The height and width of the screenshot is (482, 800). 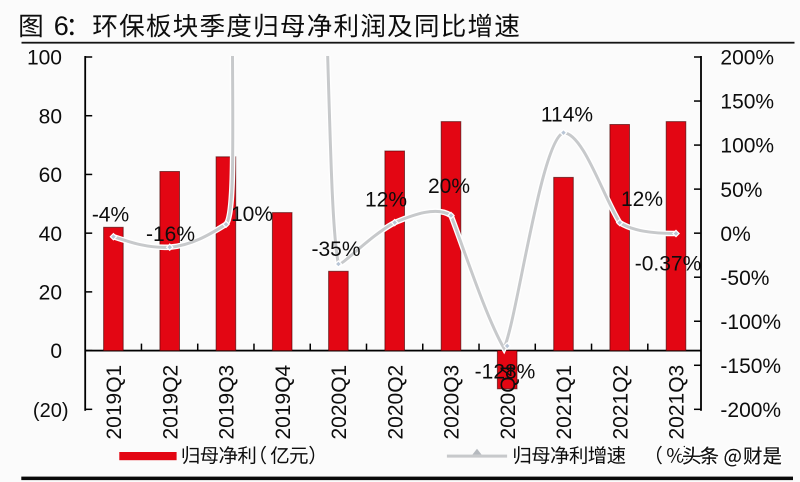 What do you see at coordinates (567, 115) in the screenshot?
I see `svg-text: 114%` at bounding box center [567, 115].